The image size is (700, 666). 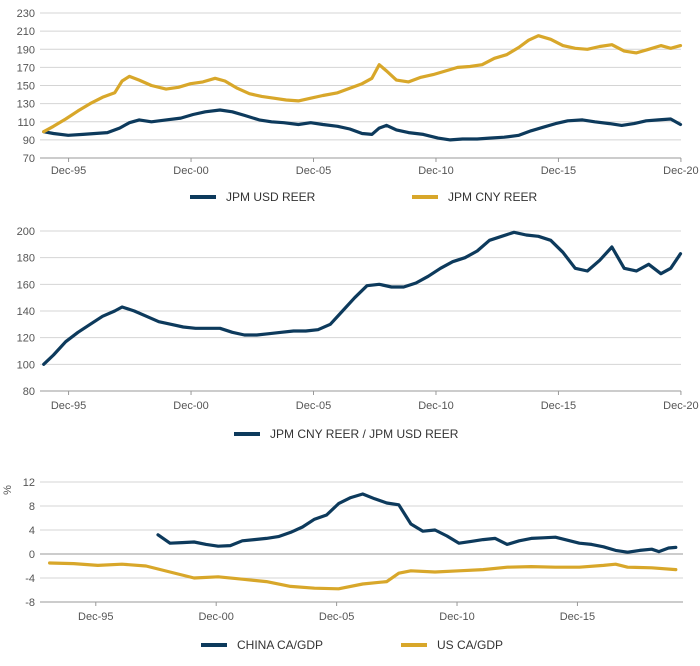 I want to click on chart-3-x-ticks: Dec-95 Dec-00 Dec-05 Dec-10 Dec-15, so click(x=336, y=612).